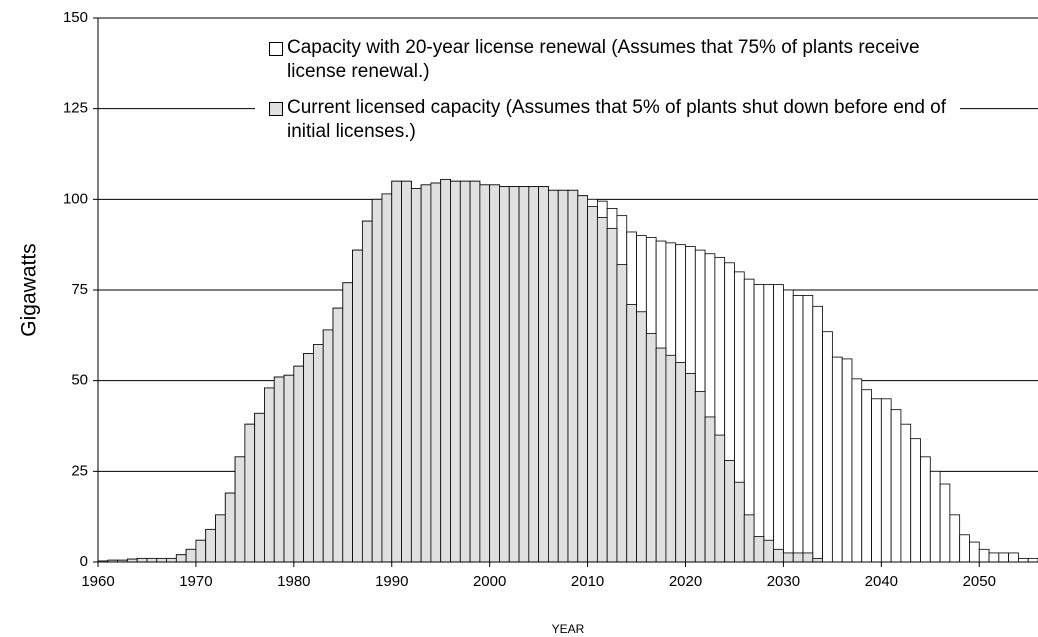 Image resolution: width=1038 pixels, height=637 pixels. Describe the element at coordinates (587, 581) in the screenshot. I see `x-tick-label: 2010` at that location.